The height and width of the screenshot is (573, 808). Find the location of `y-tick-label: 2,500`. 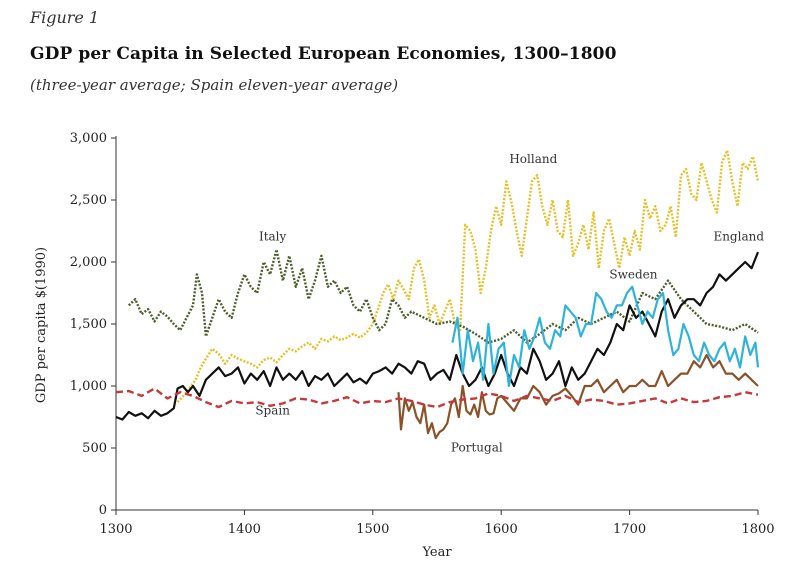

y-tick-label: 2,500 is located at coordinates (88, 200).